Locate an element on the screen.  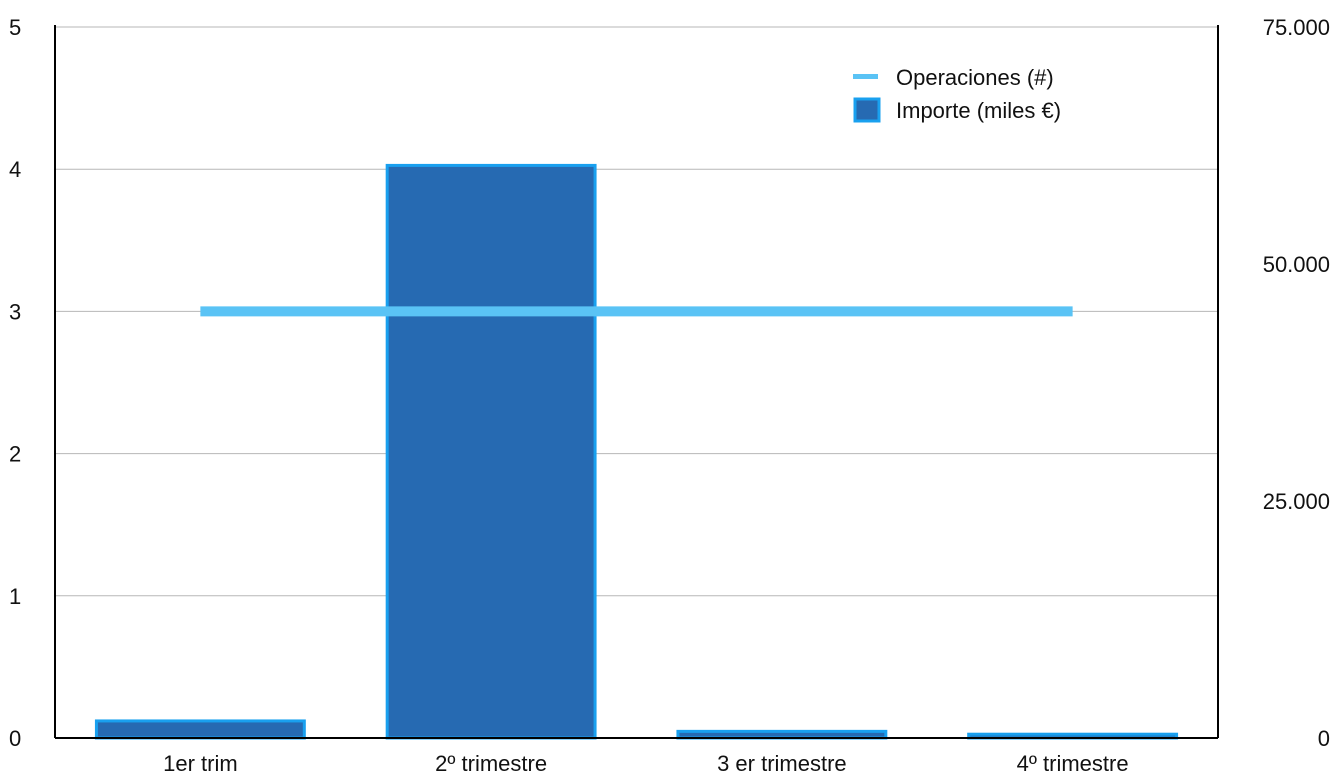
y-right-tick-label: 50.000 is located at coordinates (1296, 264).